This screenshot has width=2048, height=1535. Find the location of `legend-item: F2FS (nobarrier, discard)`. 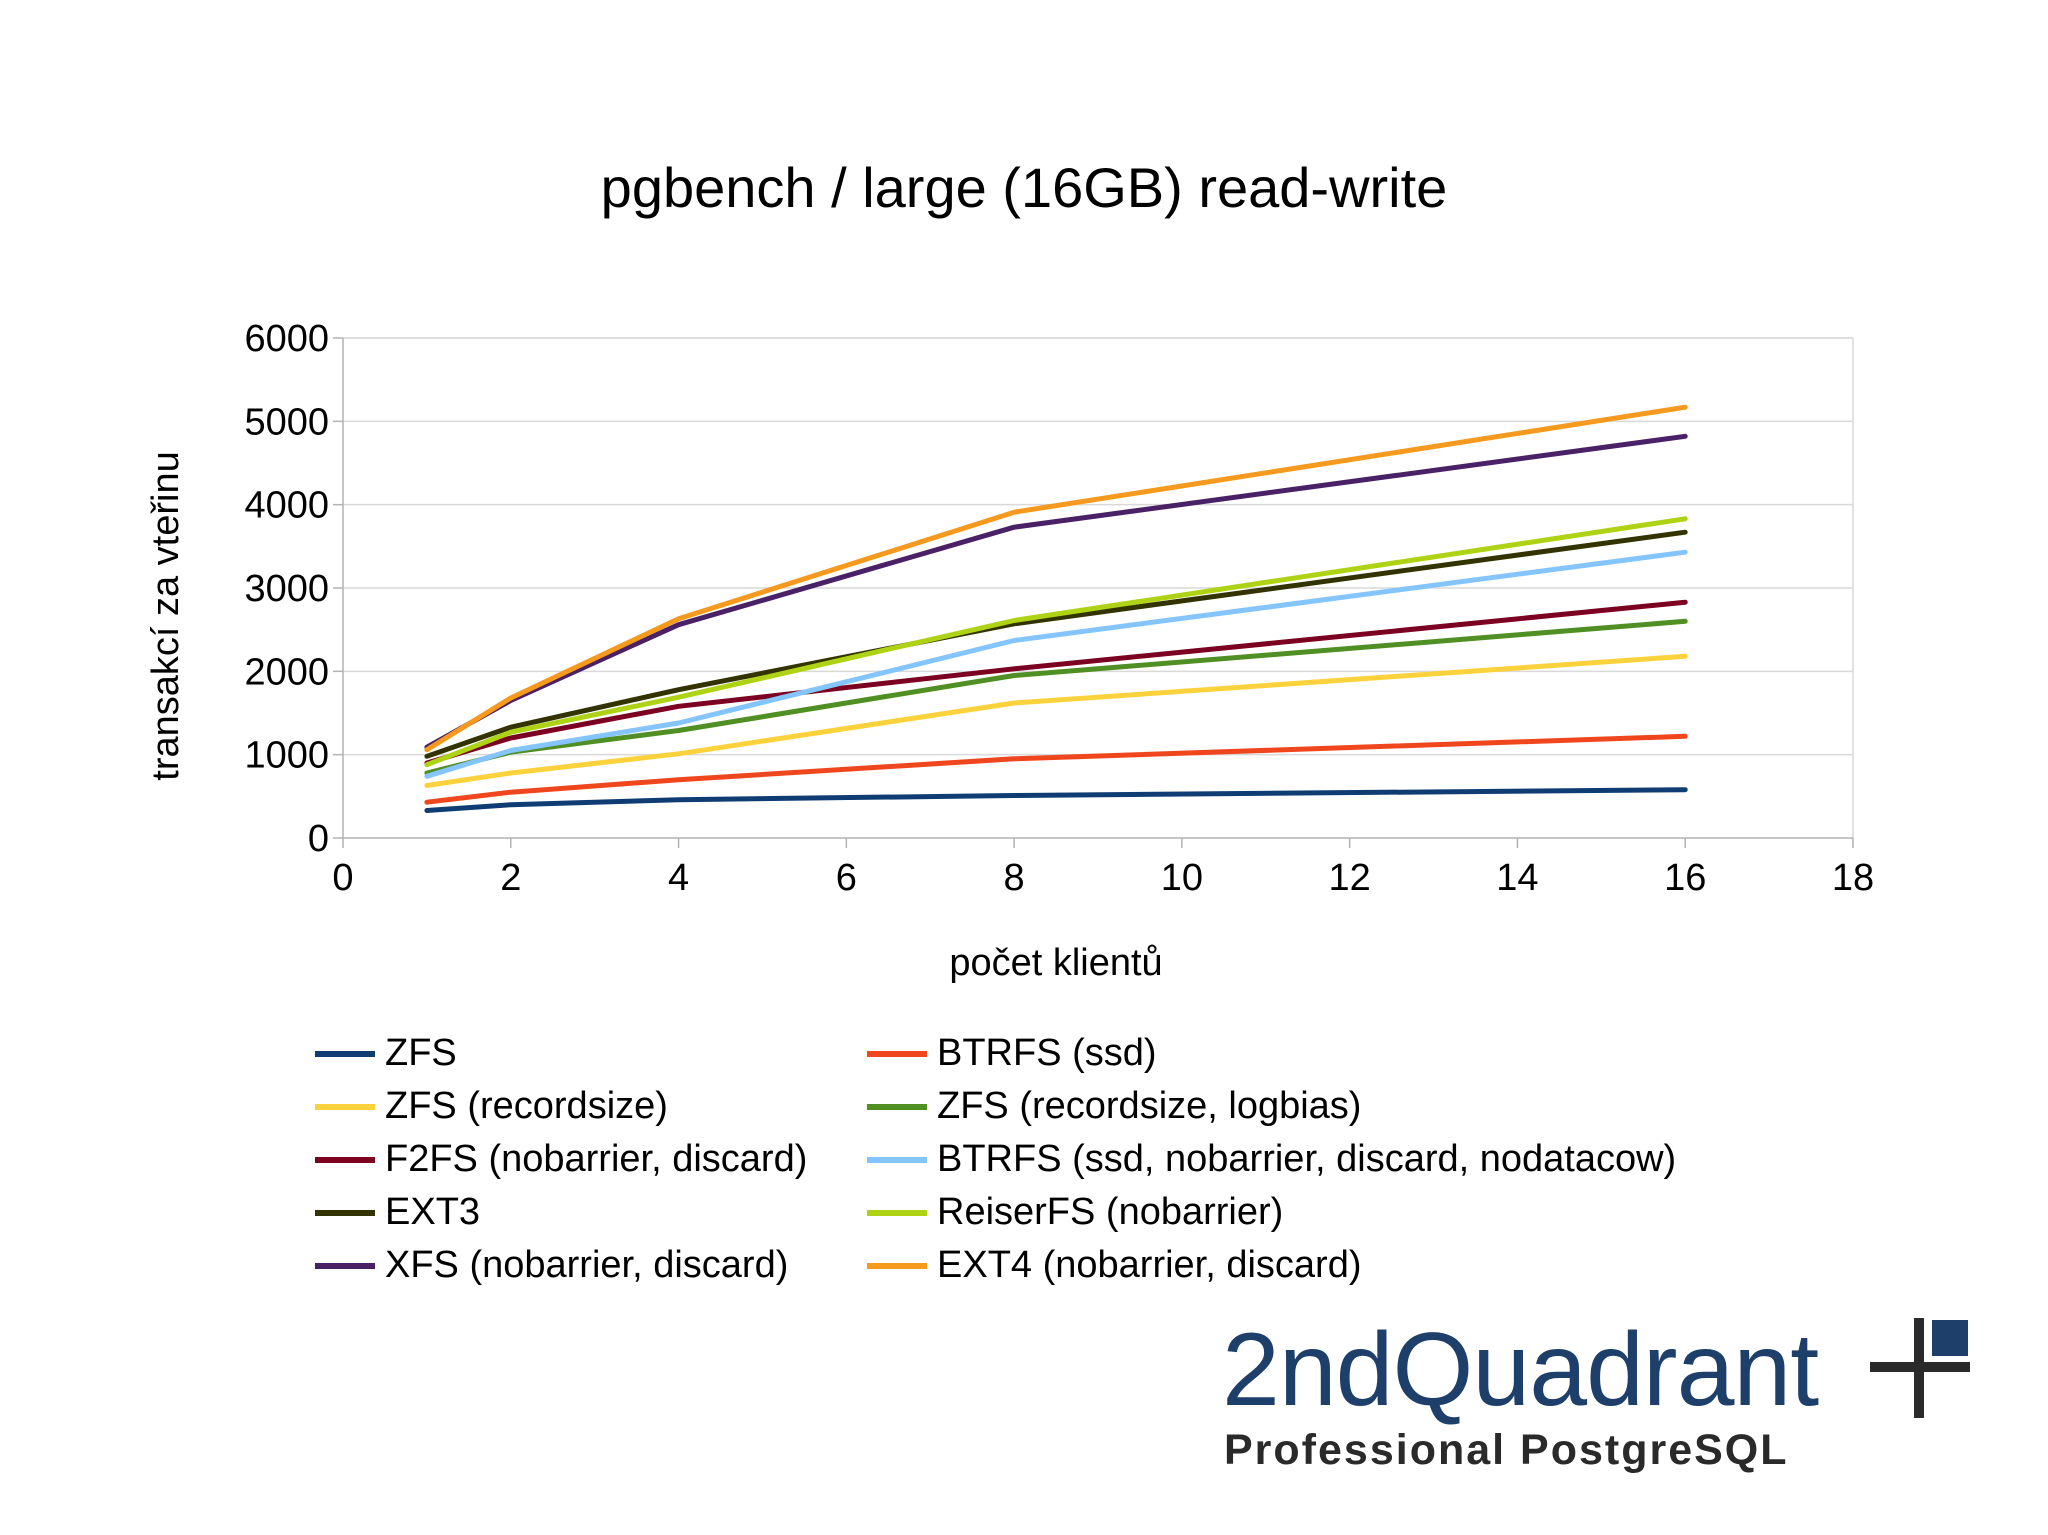

legend-item: F2FS (nobarrier, discard) is located at coordinates (591, 1159).